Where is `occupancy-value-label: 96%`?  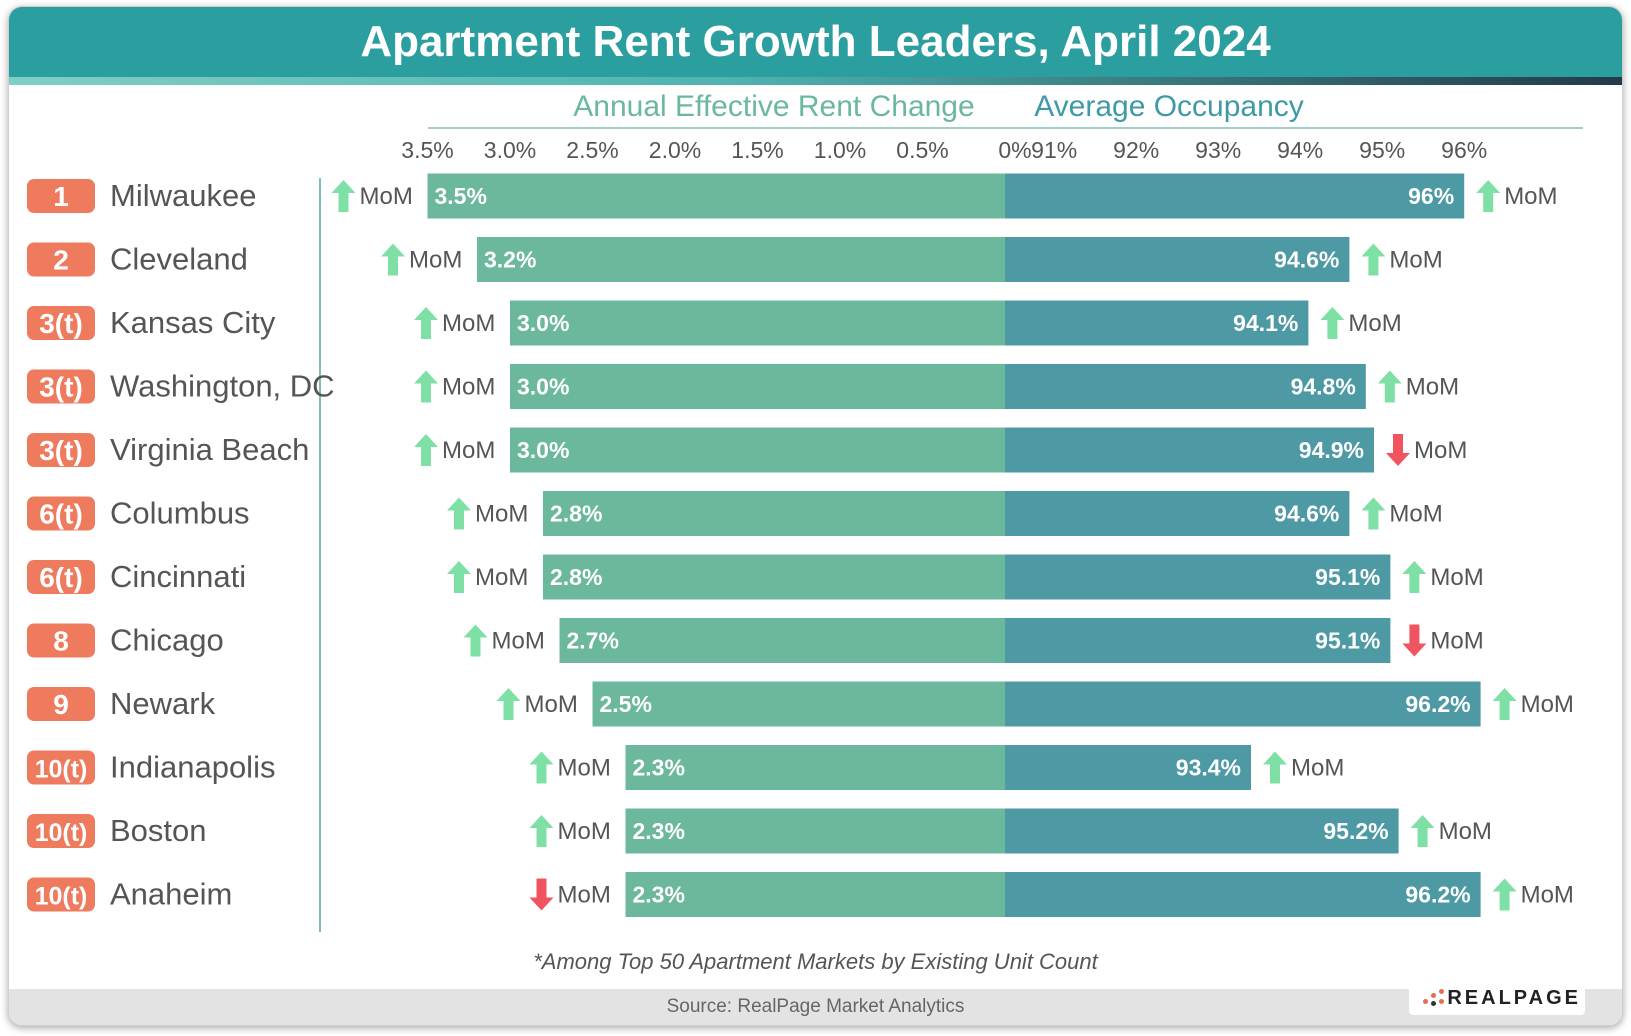 occupancy-value-label: 96% is located at coordinates (1431, 196).